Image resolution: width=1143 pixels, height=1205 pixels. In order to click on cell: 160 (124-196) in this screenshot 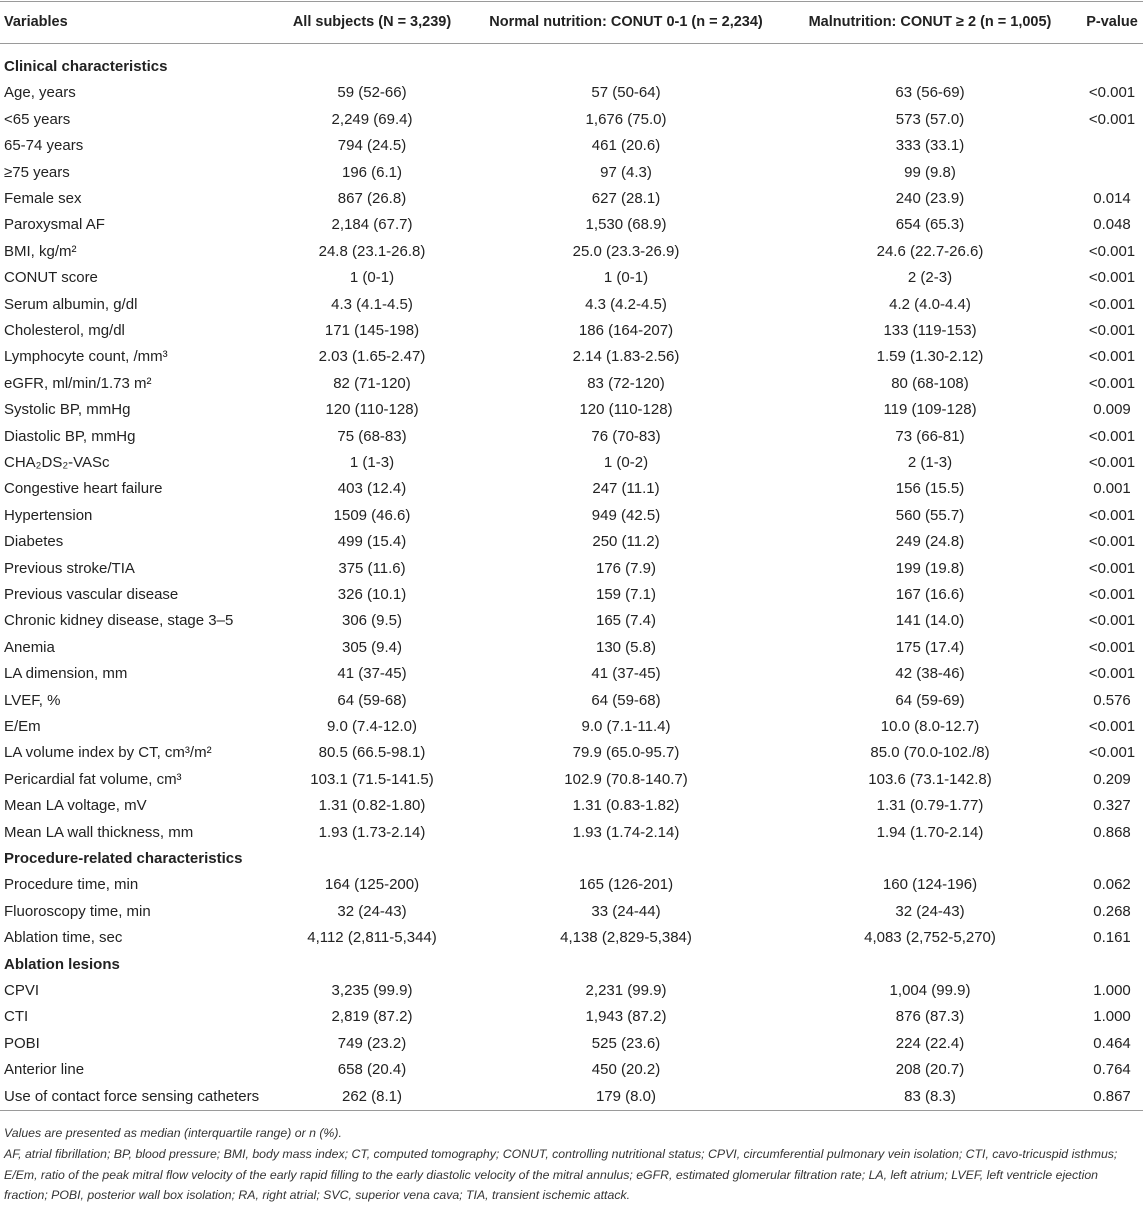, I will do `click(930, 885)`.